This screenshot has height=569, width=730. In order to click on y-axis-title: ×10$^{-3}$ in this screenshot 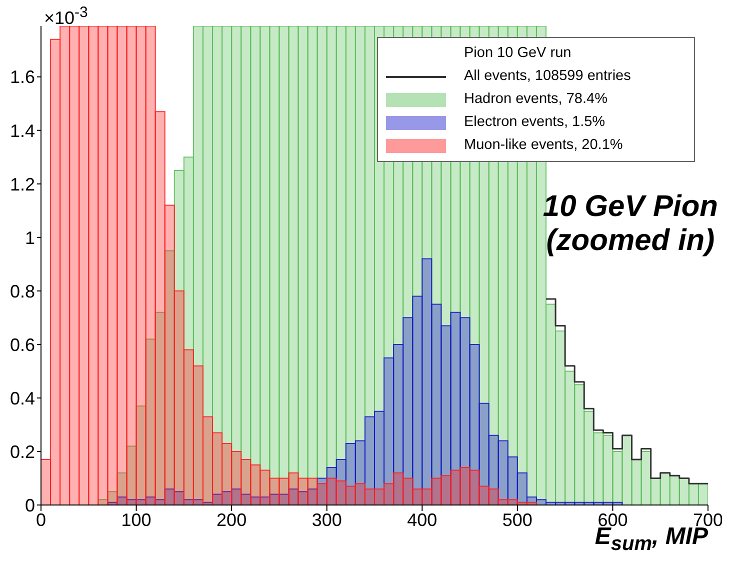, I will do `click(66, 16)`.